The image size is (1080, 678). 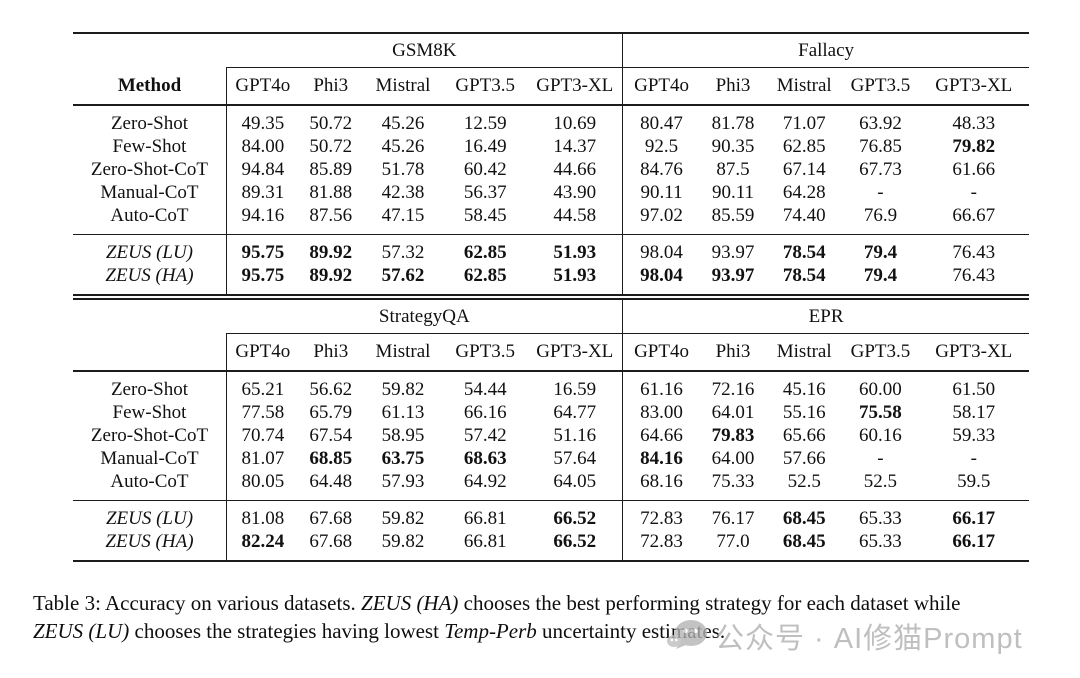 What do you see at coordinates (262, 386) in the screenshot?
I see `value-cell: 65.21` at bounding box center [262, 386].